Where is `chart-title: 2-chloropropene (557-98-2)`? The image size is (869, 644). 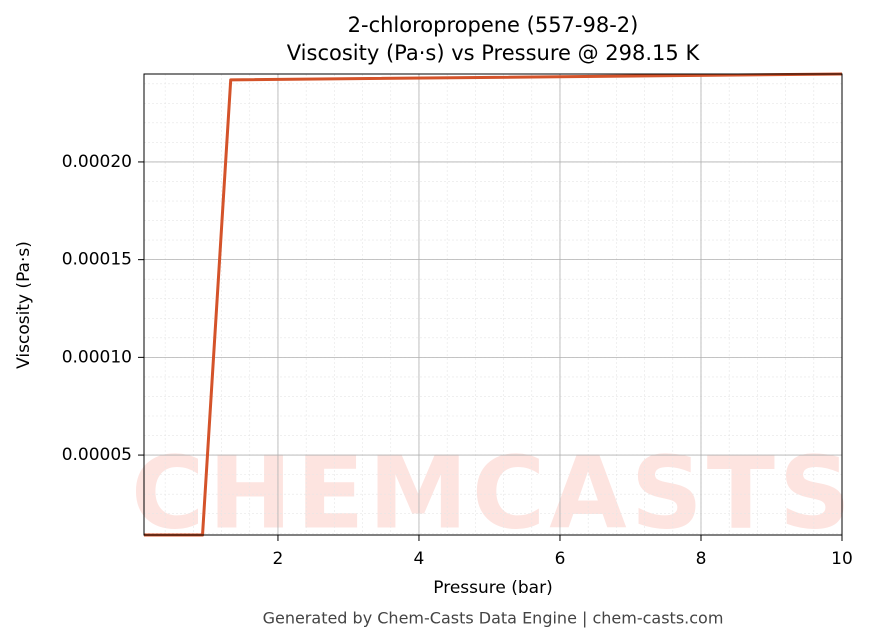 chart-title: 2-chloropropene (557-98-2) is located at coordinates (493, 25).